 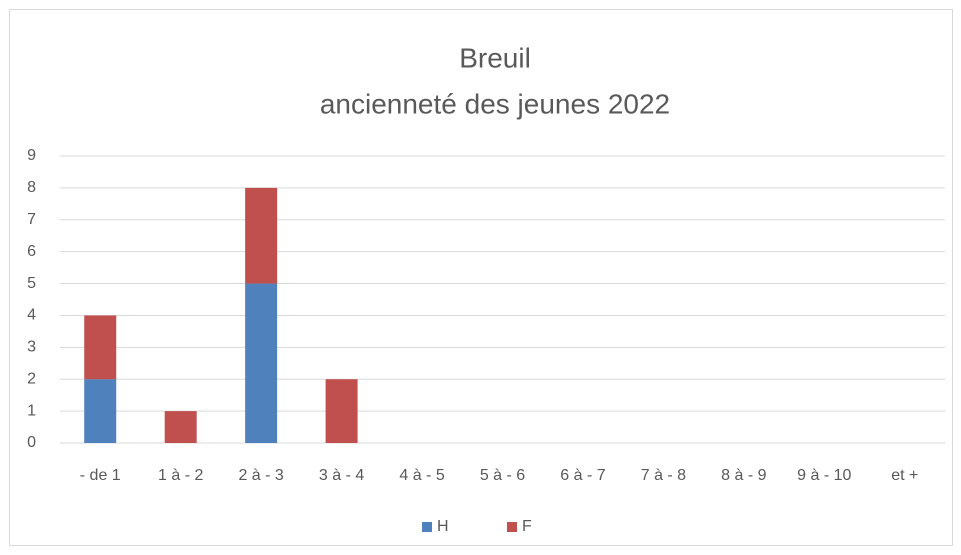 I want to click on x-tick-label: 9 à - 10, so click(x=824, y=475).